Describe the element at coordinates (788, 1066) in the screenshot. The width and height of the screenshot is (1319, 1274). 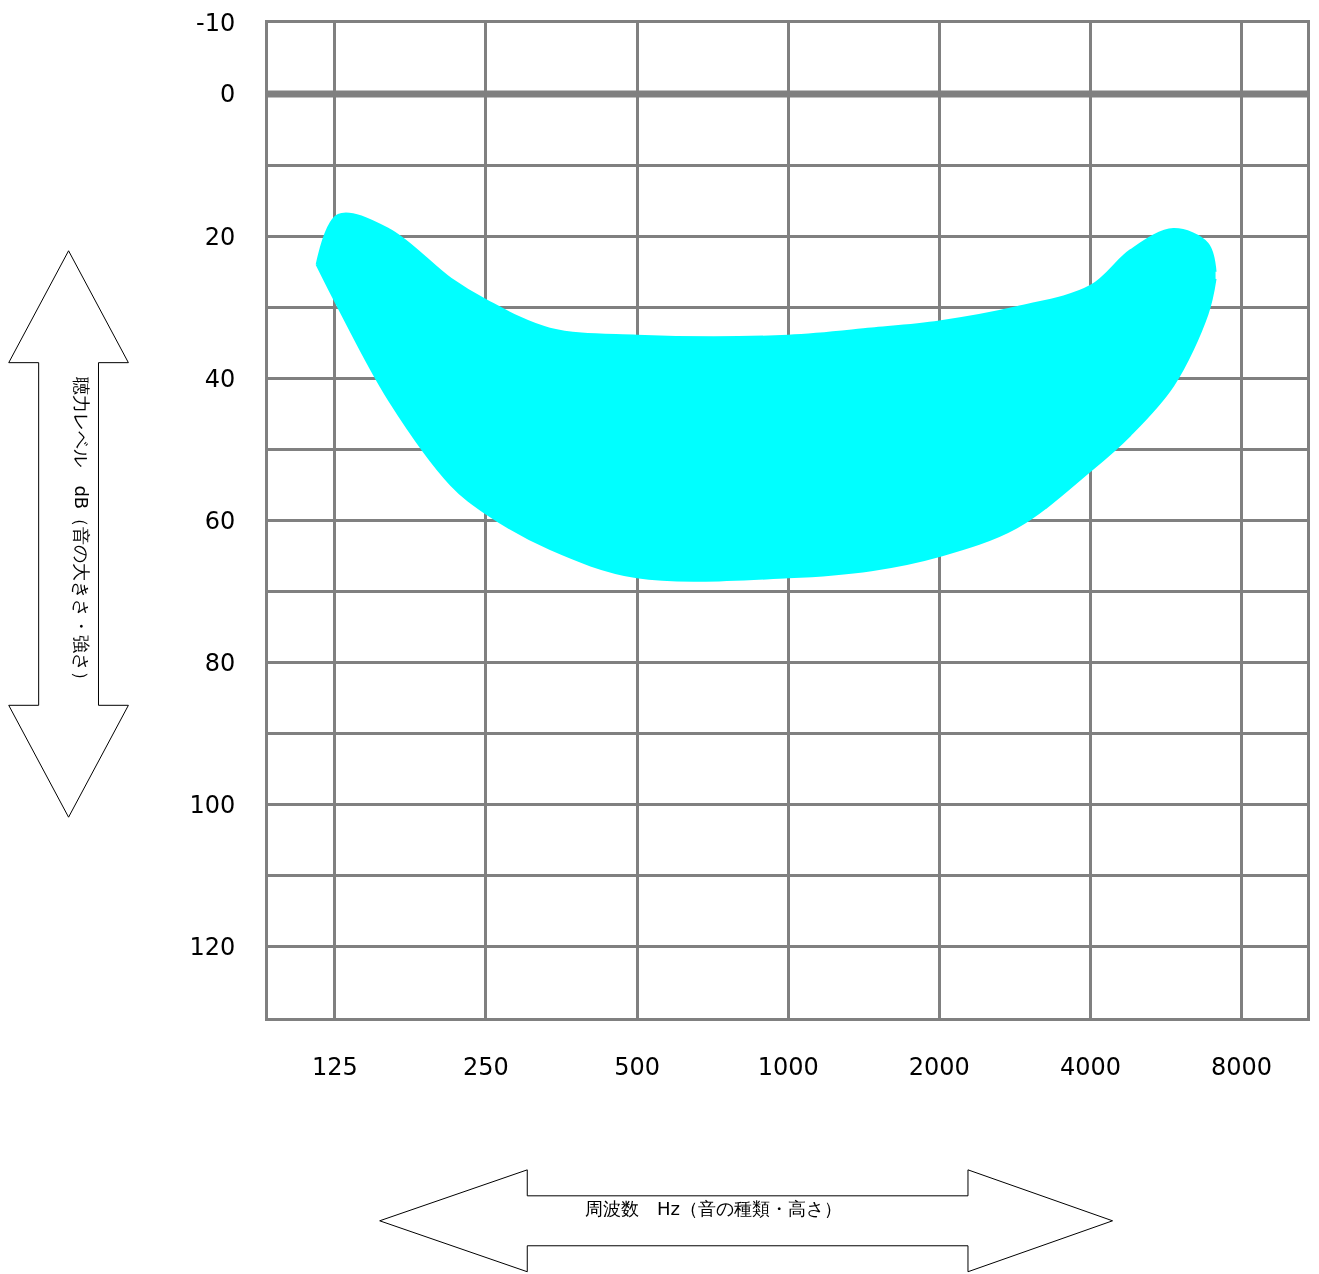
I see `x-tick-label: 1000` at that location.